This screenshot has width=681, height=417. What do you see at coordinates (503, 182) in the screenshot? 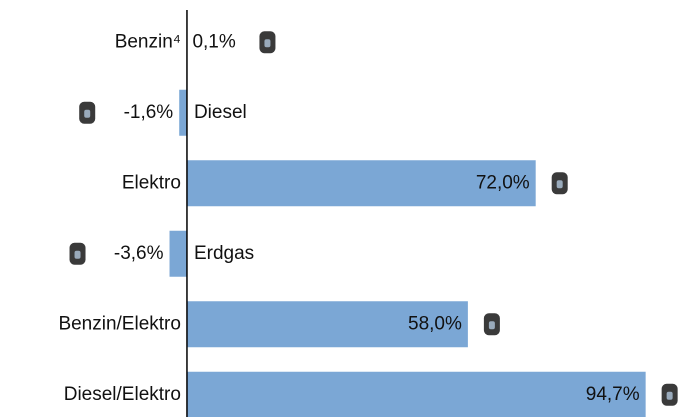
I see `value-label: 72,0%` at bounding box center [503, 182].